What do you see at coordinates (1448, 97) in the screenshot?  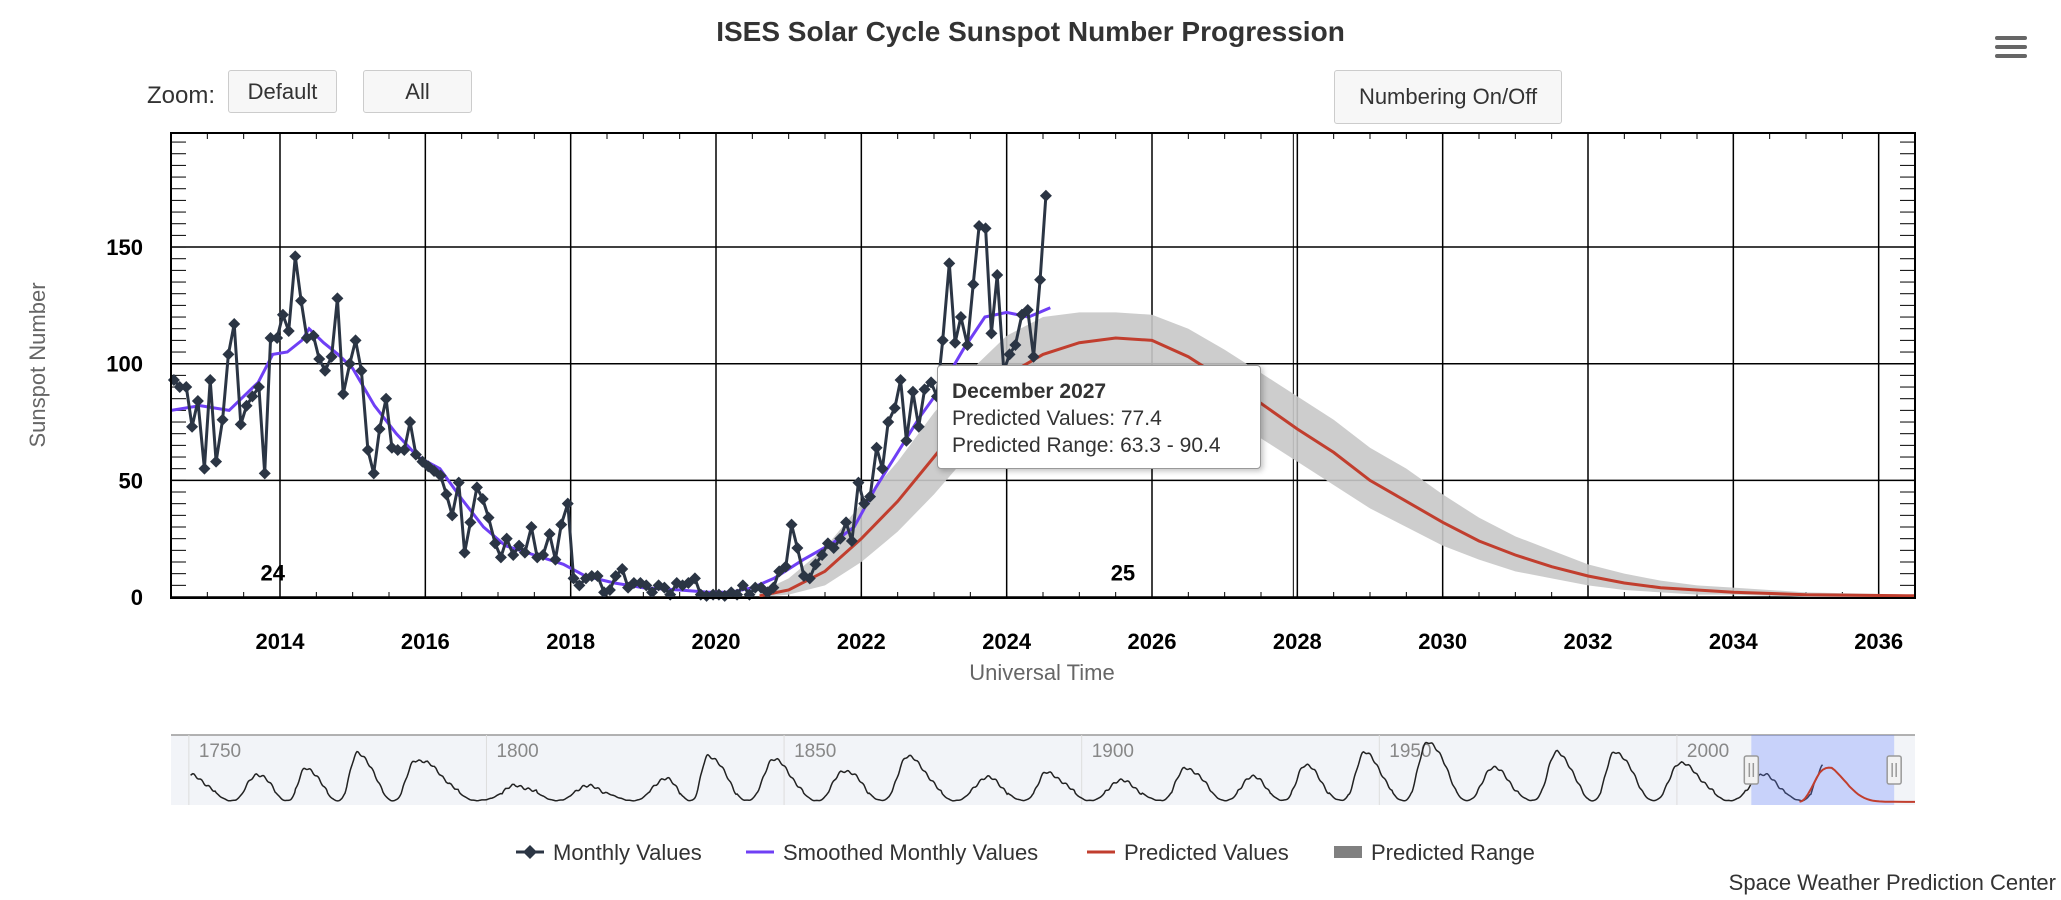 I see `numbering-toggle-button: Numbering On/Off` at bounding box center [1448, 97].